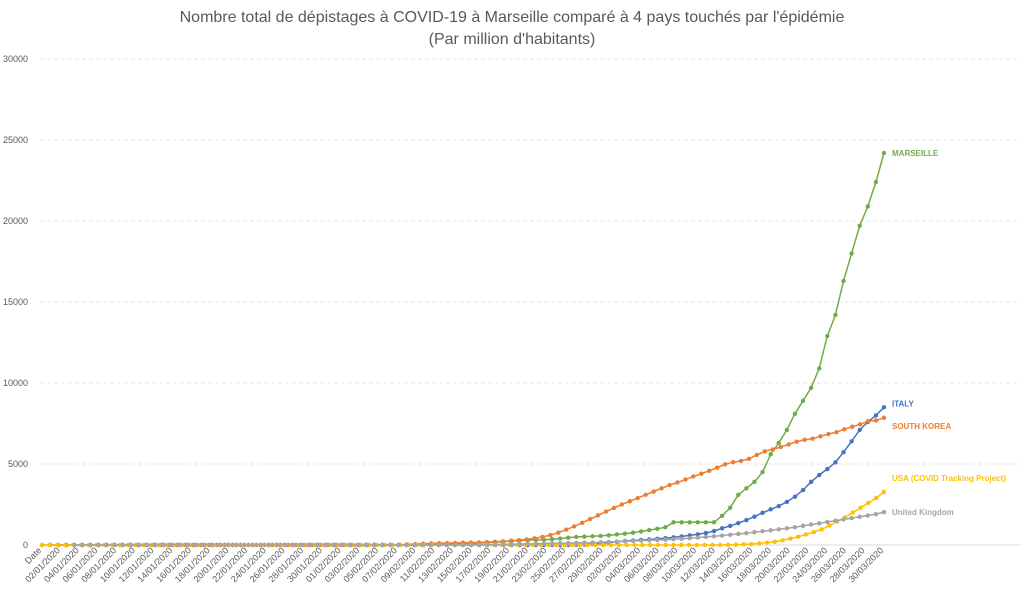 Image resolution: width=1024 pixels, height=601 pixels. I want to click on series-usa-covid-tracking-project, so click(463, 518).